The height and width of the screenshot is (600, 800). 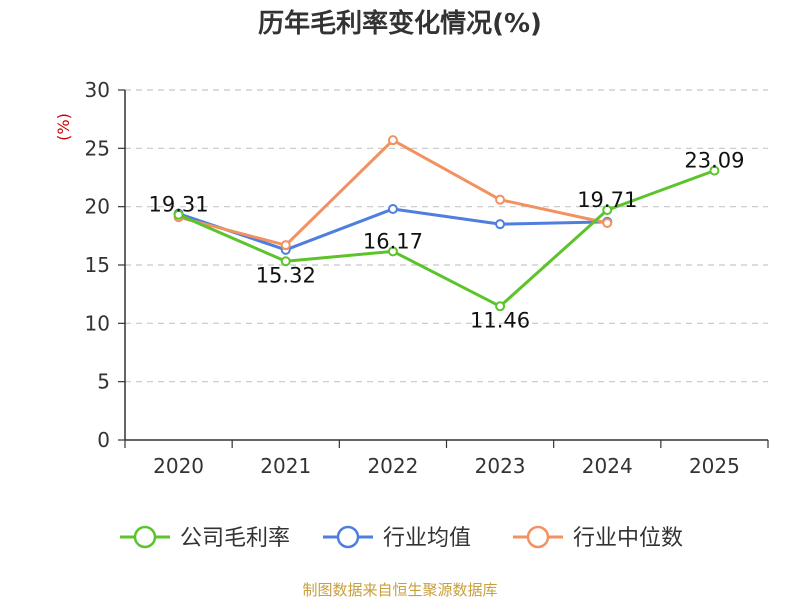 What do you see at coordinates (179, 205) in the screenshot?
I see `data-label: 19.31` at bounding box center [179, 205].